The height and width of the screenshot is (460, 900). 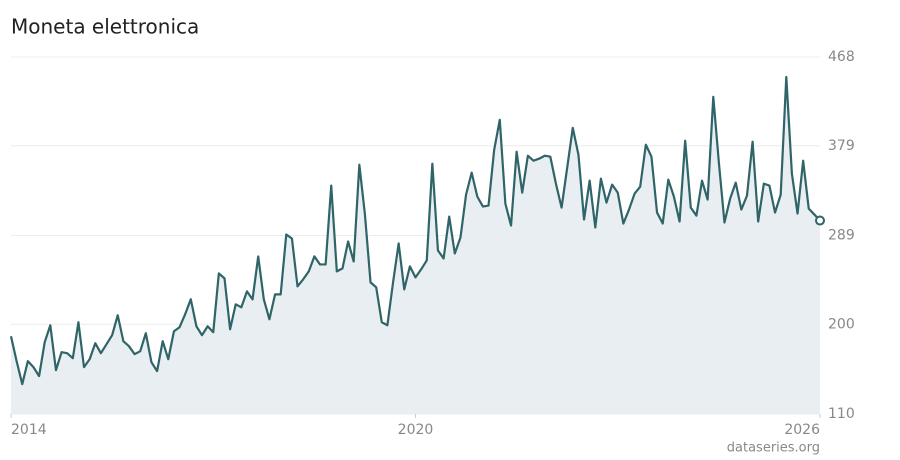 I want to click on y-tick-label: 289, so click(x=841, y=236).